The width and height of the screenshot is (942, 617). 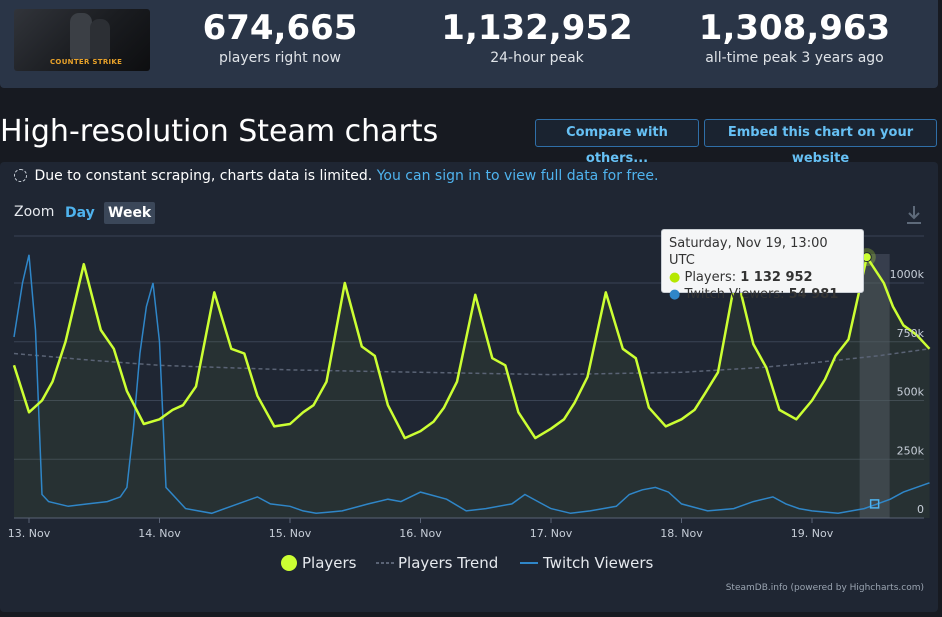 What do you see at coordinates (130, 213) in the screenshot?
I see `zoom-week-button: Week` at bounding box center [130, 213].